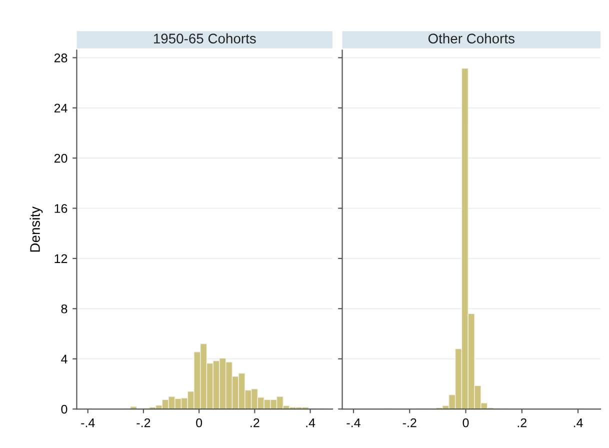 The width and height of the screenshot is (609, 448). I want to click on y-tick-label: 12, so click(61, 258).